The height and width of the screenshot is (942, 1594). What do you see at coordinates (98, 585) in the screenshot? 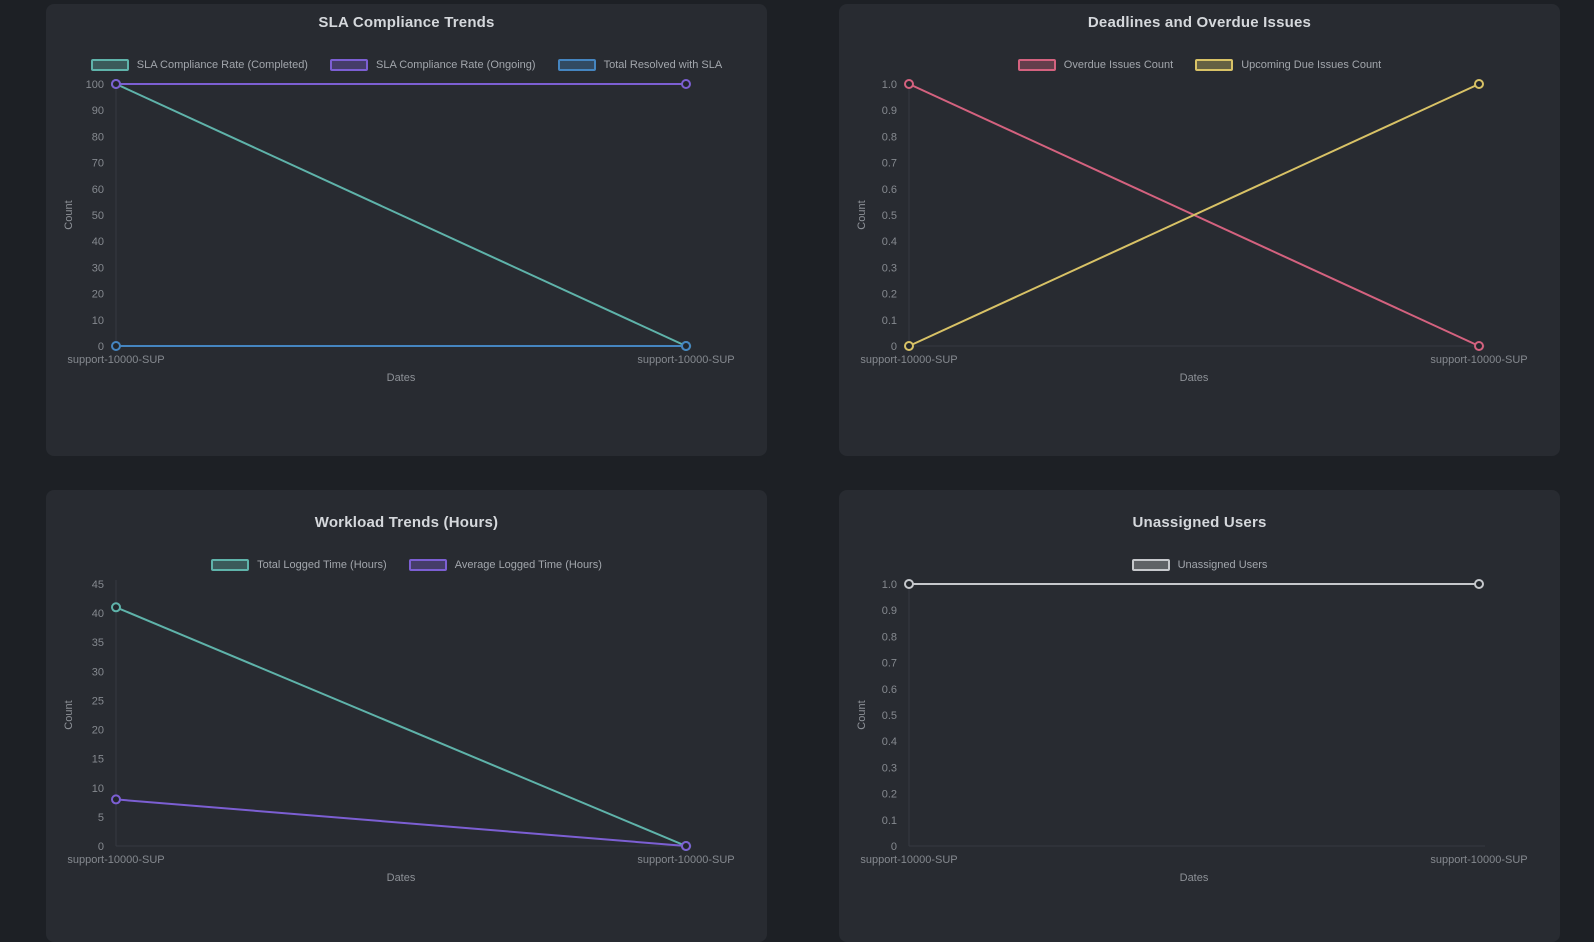
I see `y-tick-label: 45` at bounding box center [98, 585].